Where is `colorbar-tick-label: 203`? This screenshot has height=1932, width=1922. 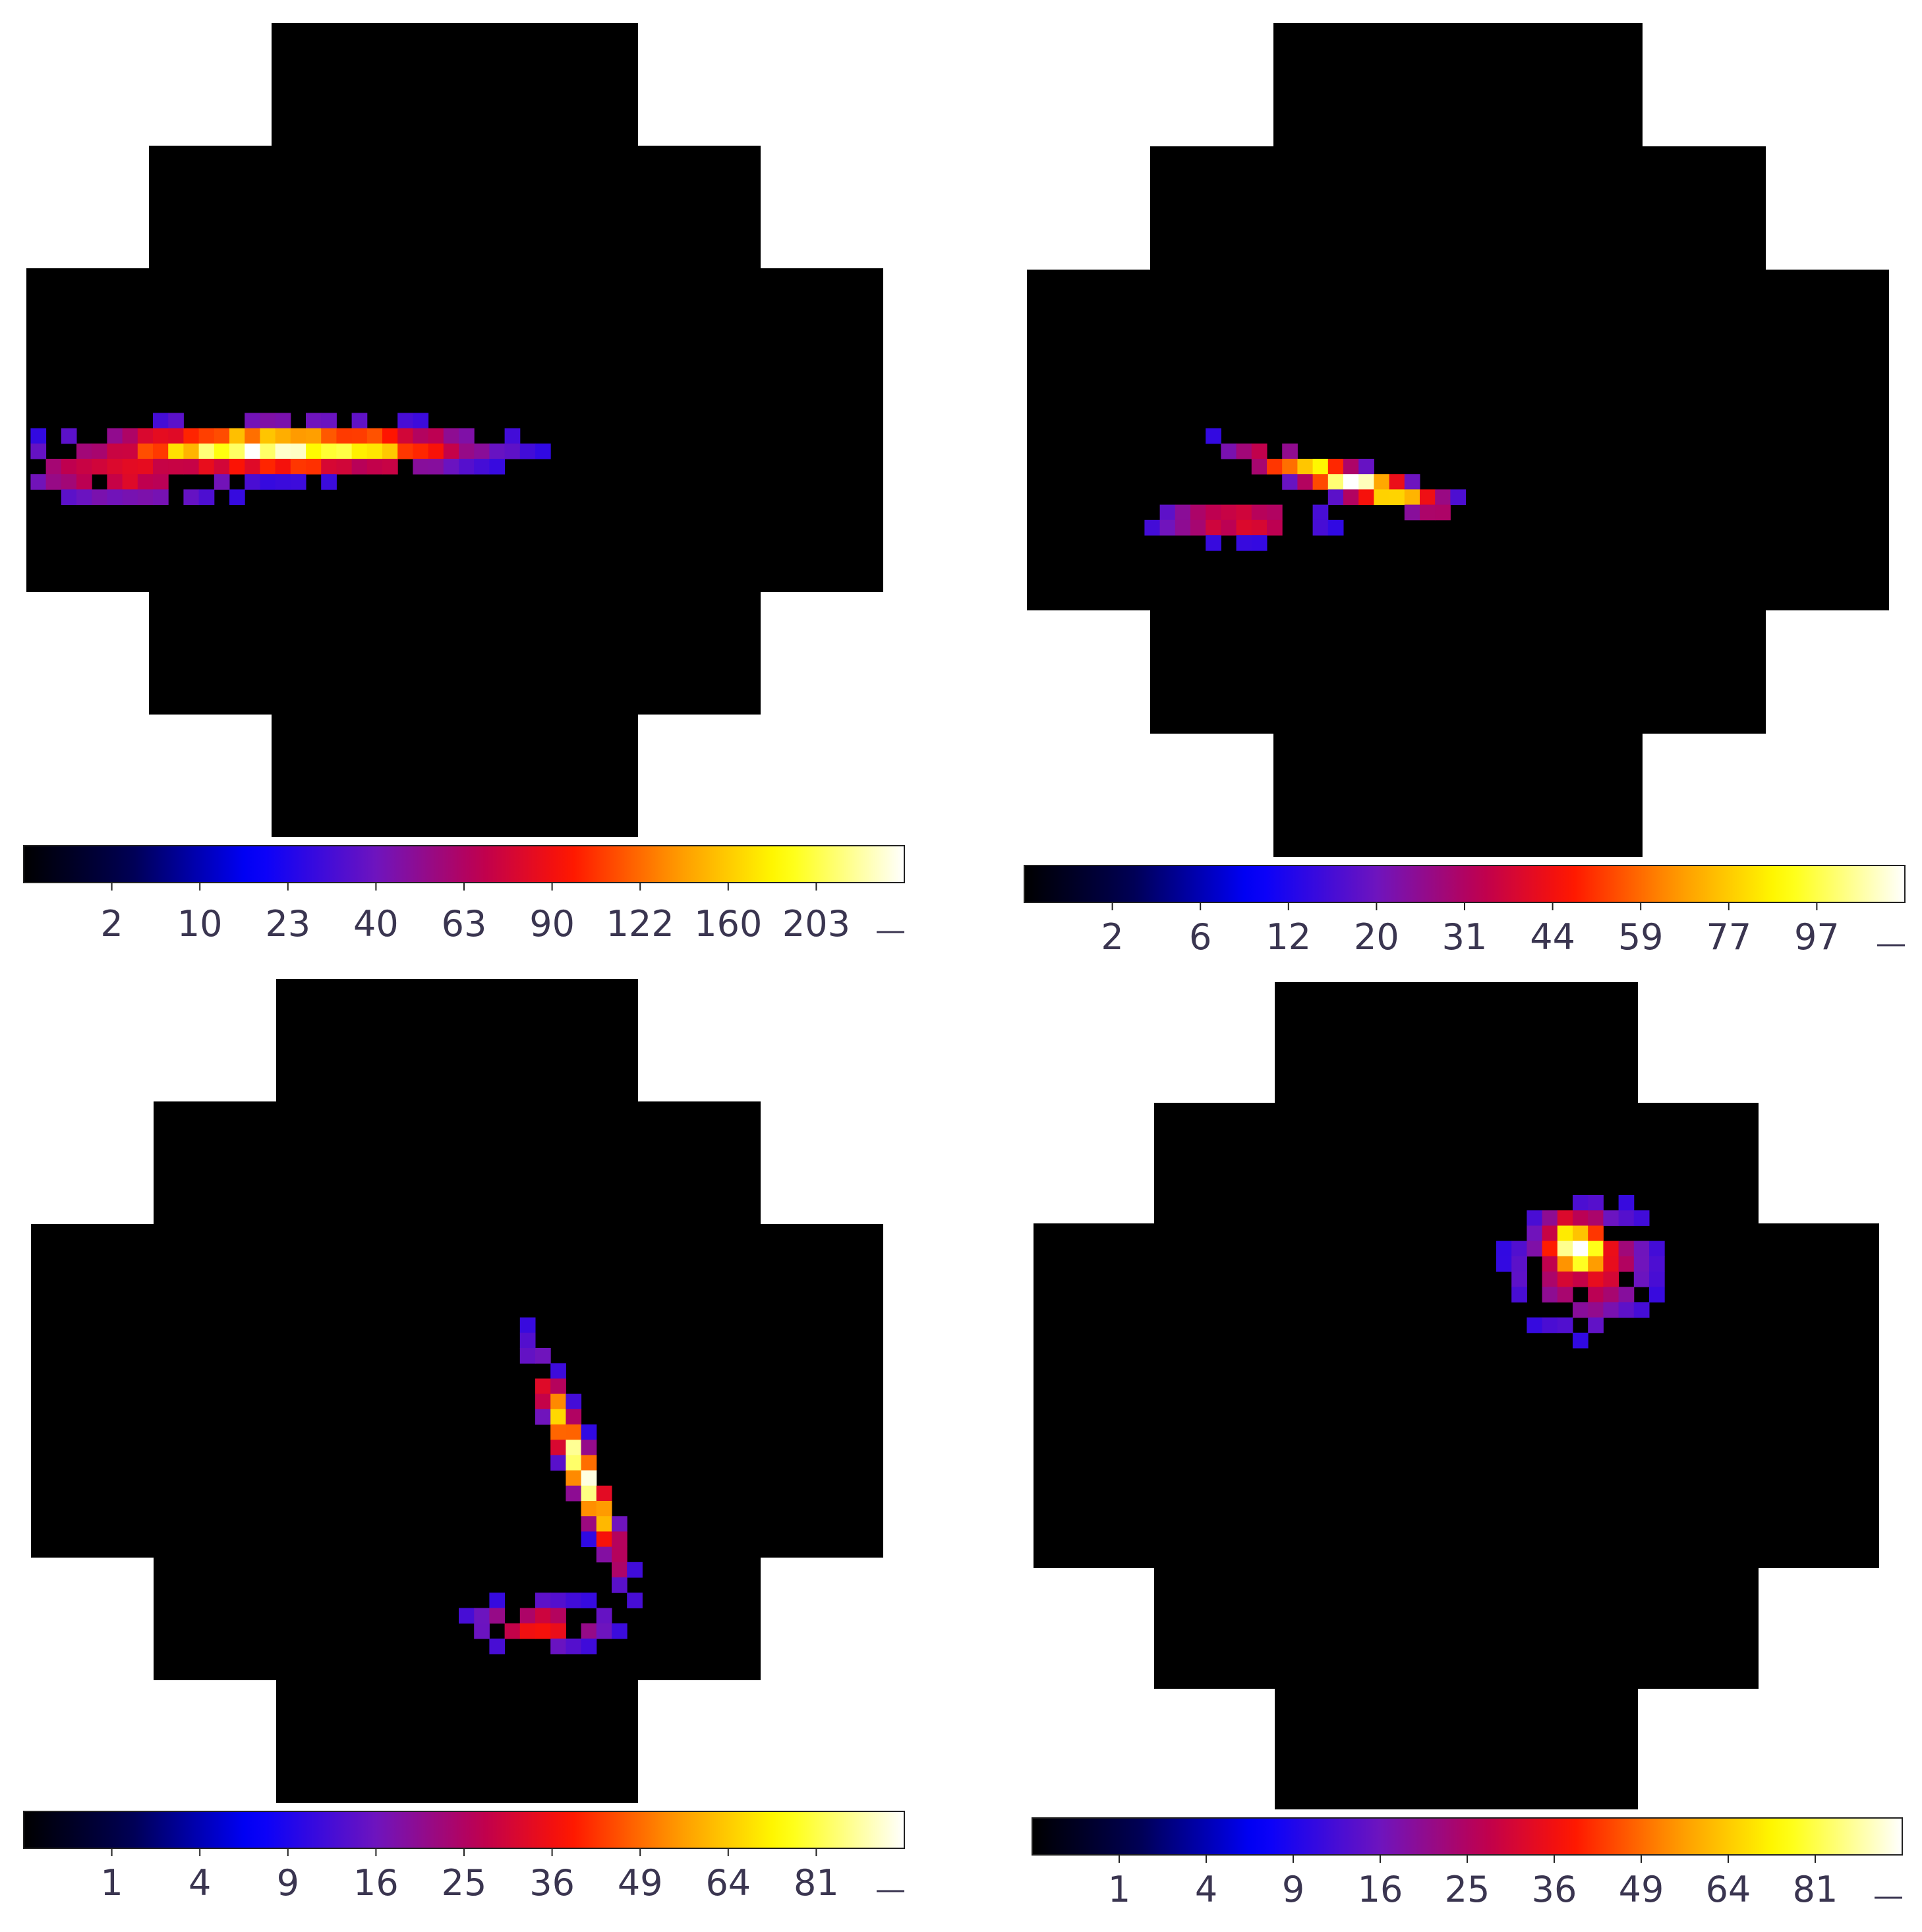 colorbar-tick-label: 203 is located at coordinates (816, 924).